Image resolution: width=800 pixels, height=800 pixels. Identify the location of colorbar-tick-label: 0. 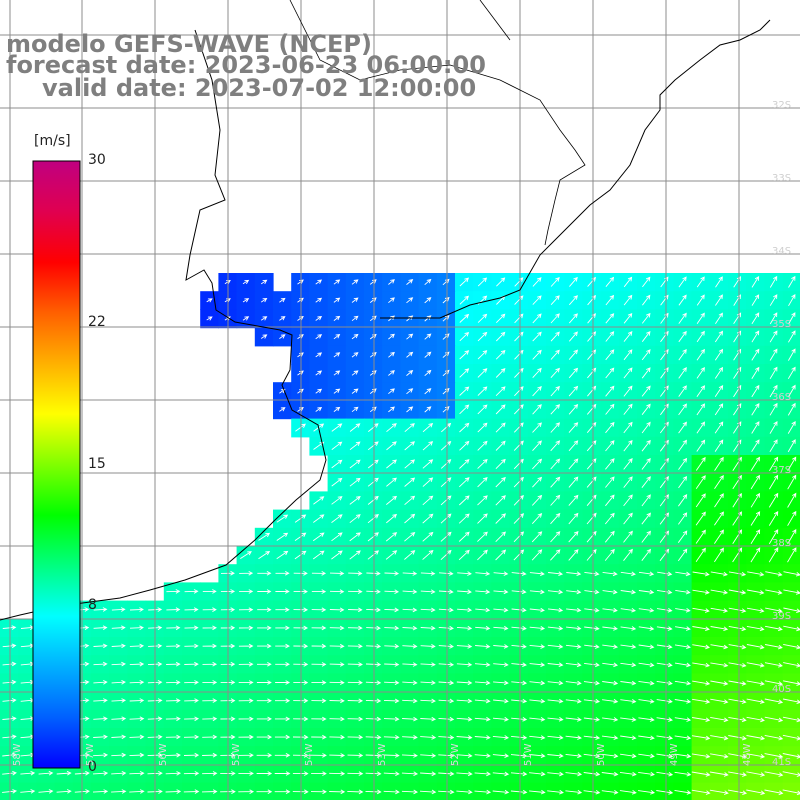
(92, 767).